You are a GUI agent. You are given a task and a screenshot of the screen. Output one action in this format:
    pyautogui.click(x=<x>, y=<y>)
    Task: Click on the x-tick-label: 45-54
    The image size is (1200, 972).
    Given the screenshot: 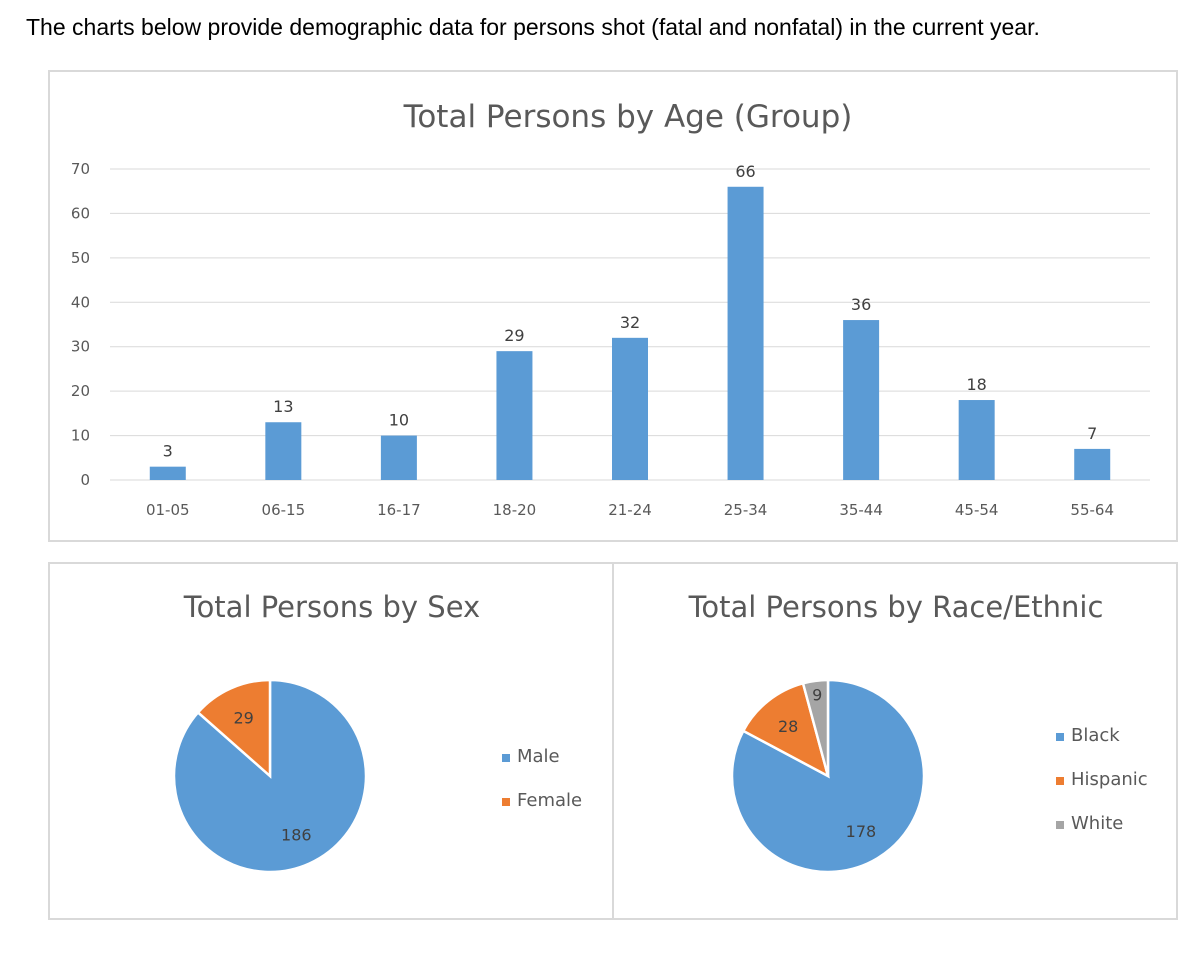 What is the action you would take?
    pyautogui.click(x=977, y=510)
    